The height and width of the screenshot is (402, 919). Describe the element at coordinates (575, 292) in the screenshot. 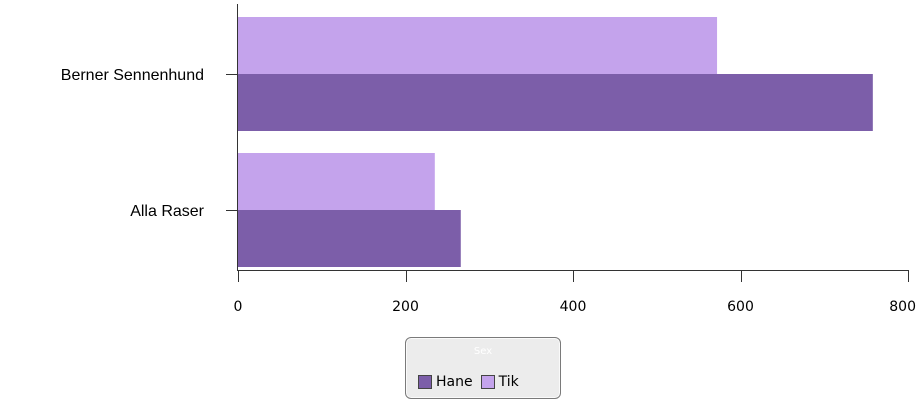

I see `x-ticks-group: 0 200 400 600 800` at that location.